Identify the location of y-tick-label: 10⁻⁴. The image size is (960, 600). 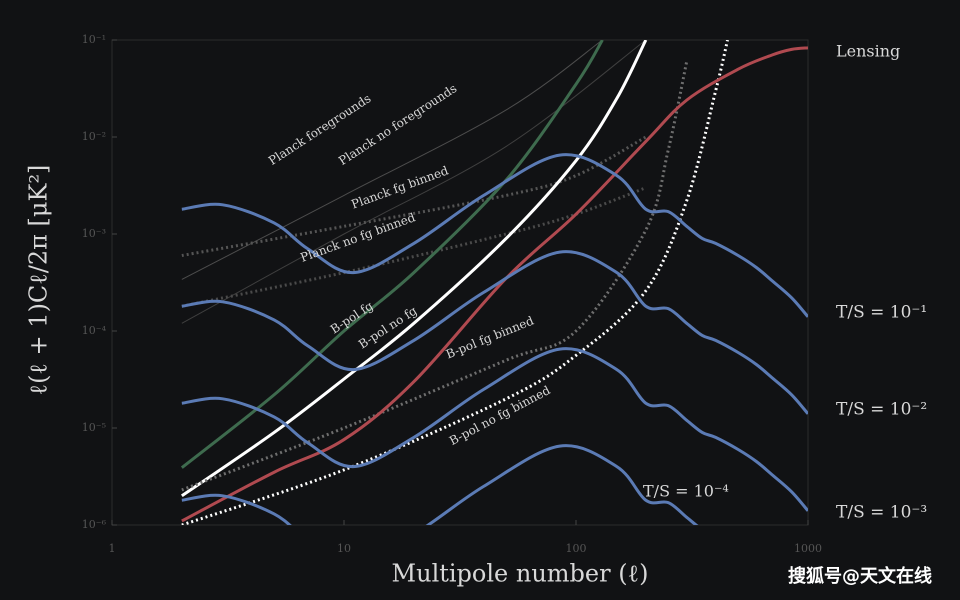
(94, 330).